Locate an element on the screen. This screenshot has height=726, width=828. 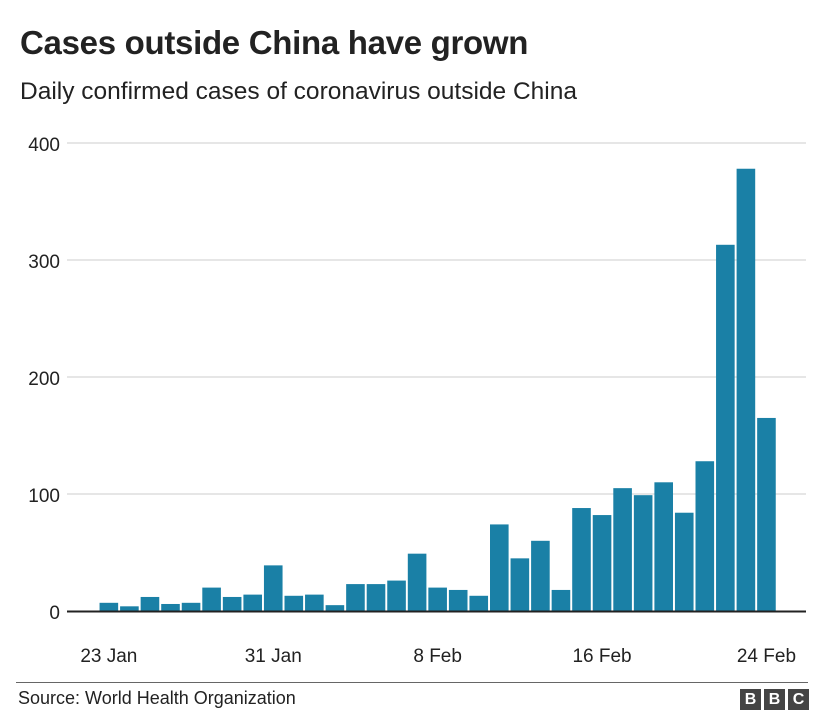
footer-divider is located at coordinates (412, 682).